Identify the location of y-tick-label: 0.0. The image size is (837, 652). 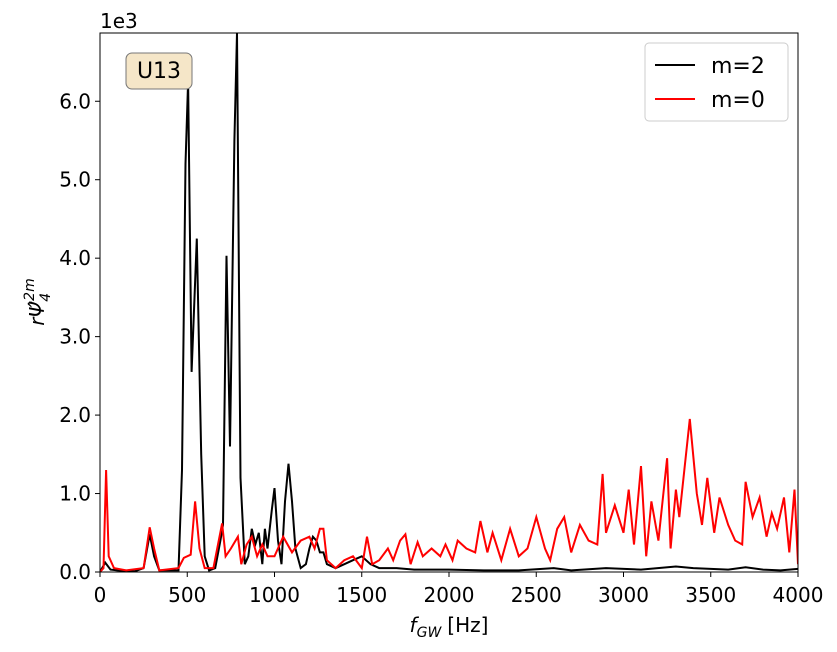
(75, 572).